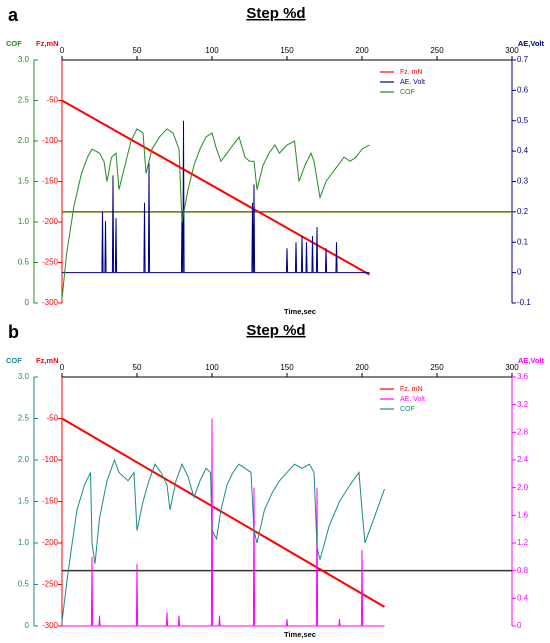 This screenshot has width=550, height=643. Describe the element at coordinates (523, 241) in the screenshot. I see `y2-tick-label: 0.1` at that location.